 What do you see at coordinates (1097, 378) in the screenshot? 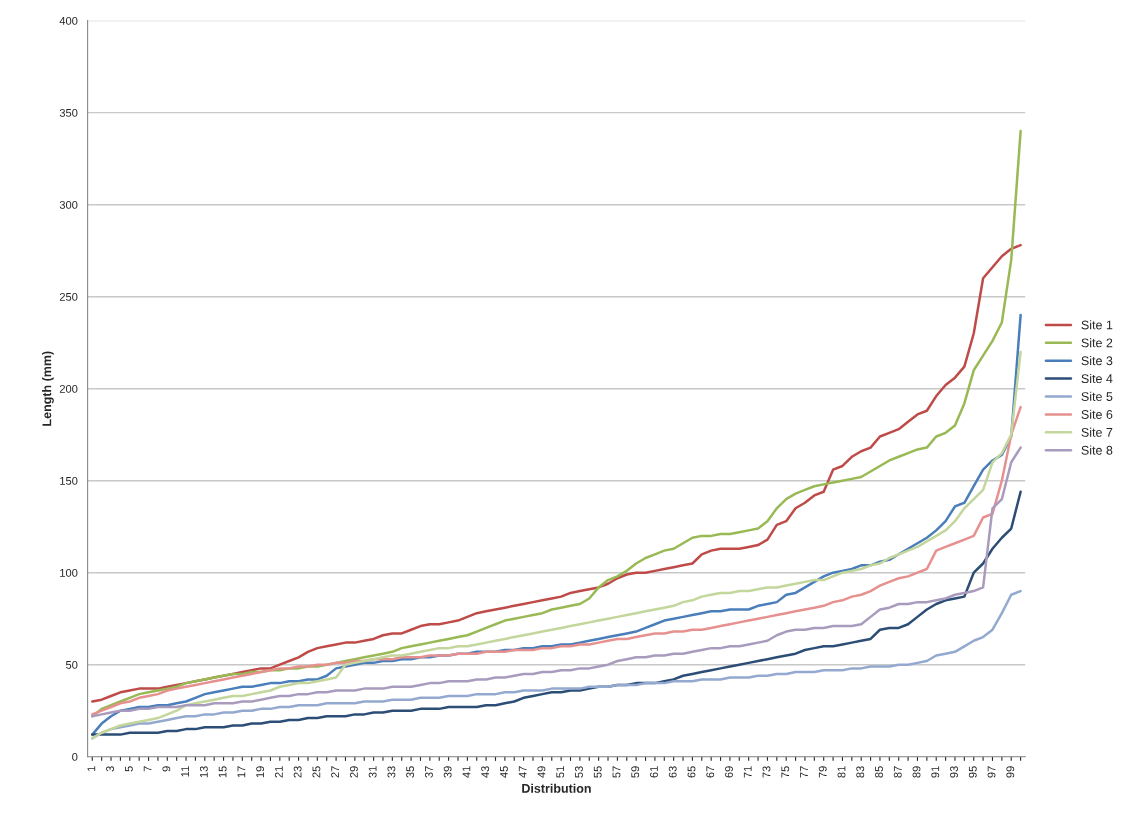
I see `legend-label: Site 4` at bounding box center [1097, 378].